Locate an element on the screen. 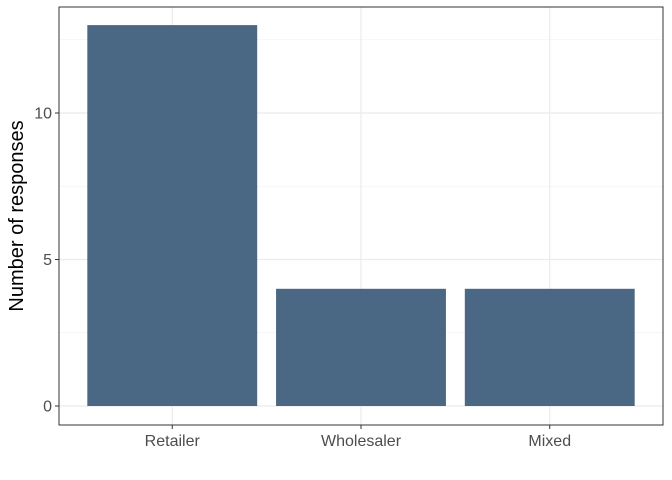  bar-wholesaler is located at coordinates (361, 347).